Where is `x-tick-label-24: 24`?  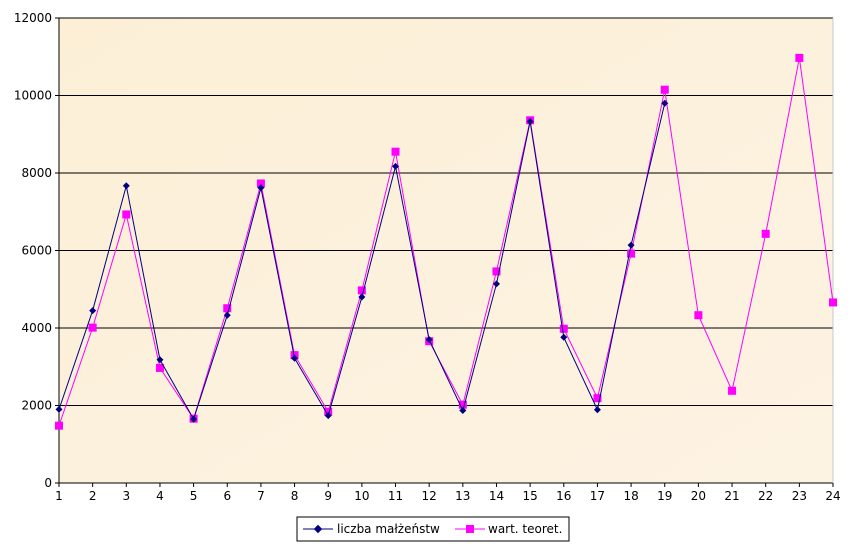
x-tick-label-24: 24 is located at coordinates (832, 496).